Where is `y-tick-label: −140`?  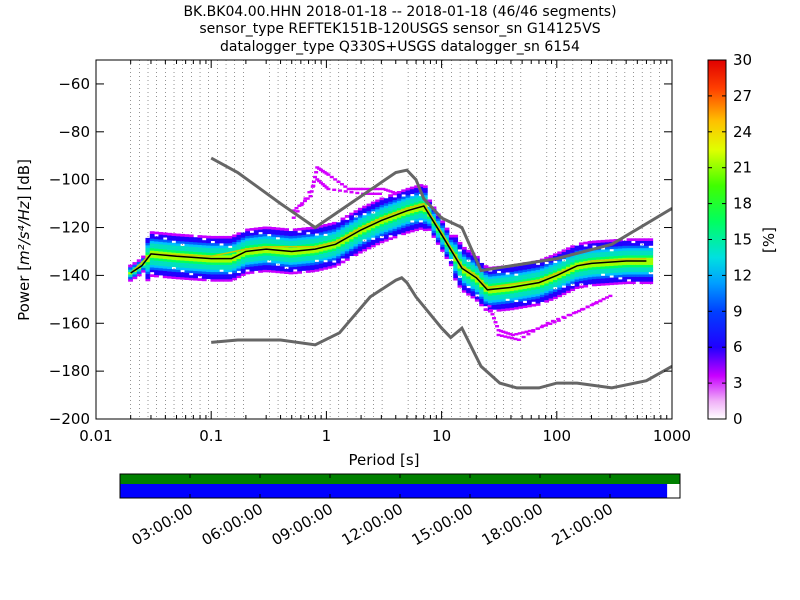
y-tick-label: −140 is located at coordinates (69, 275).